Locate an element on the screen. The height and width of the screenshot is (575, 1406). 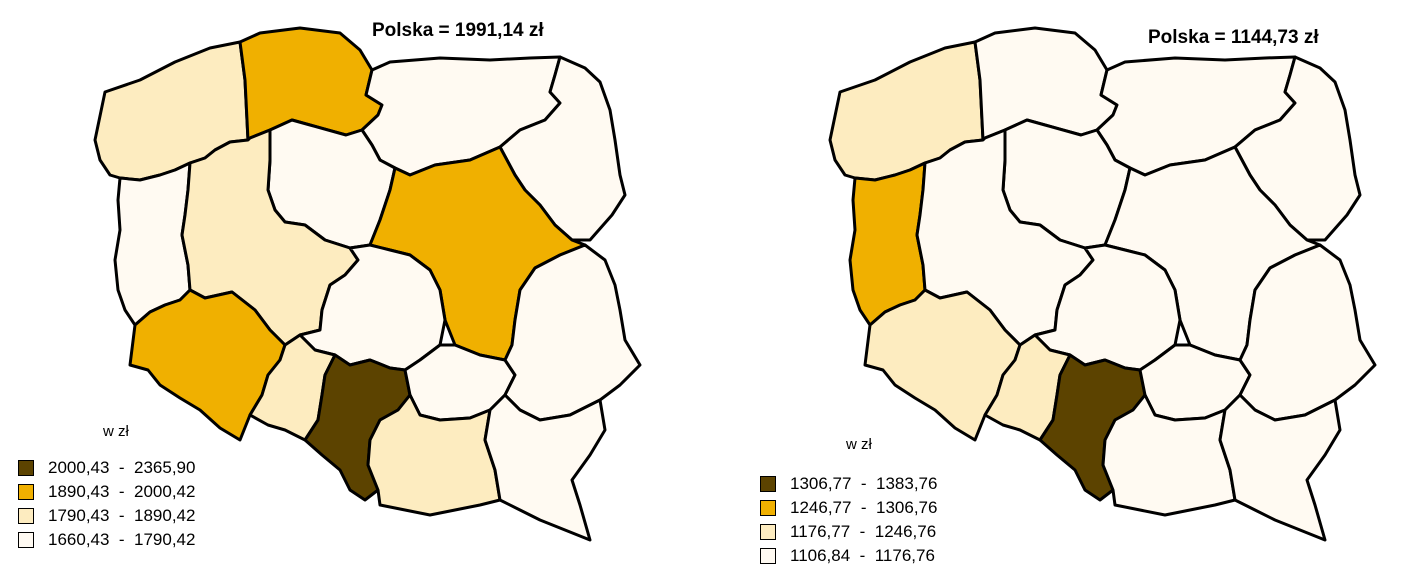
legend-item: 1306,77 - 1383,76 is located at coordinates (848, 484).